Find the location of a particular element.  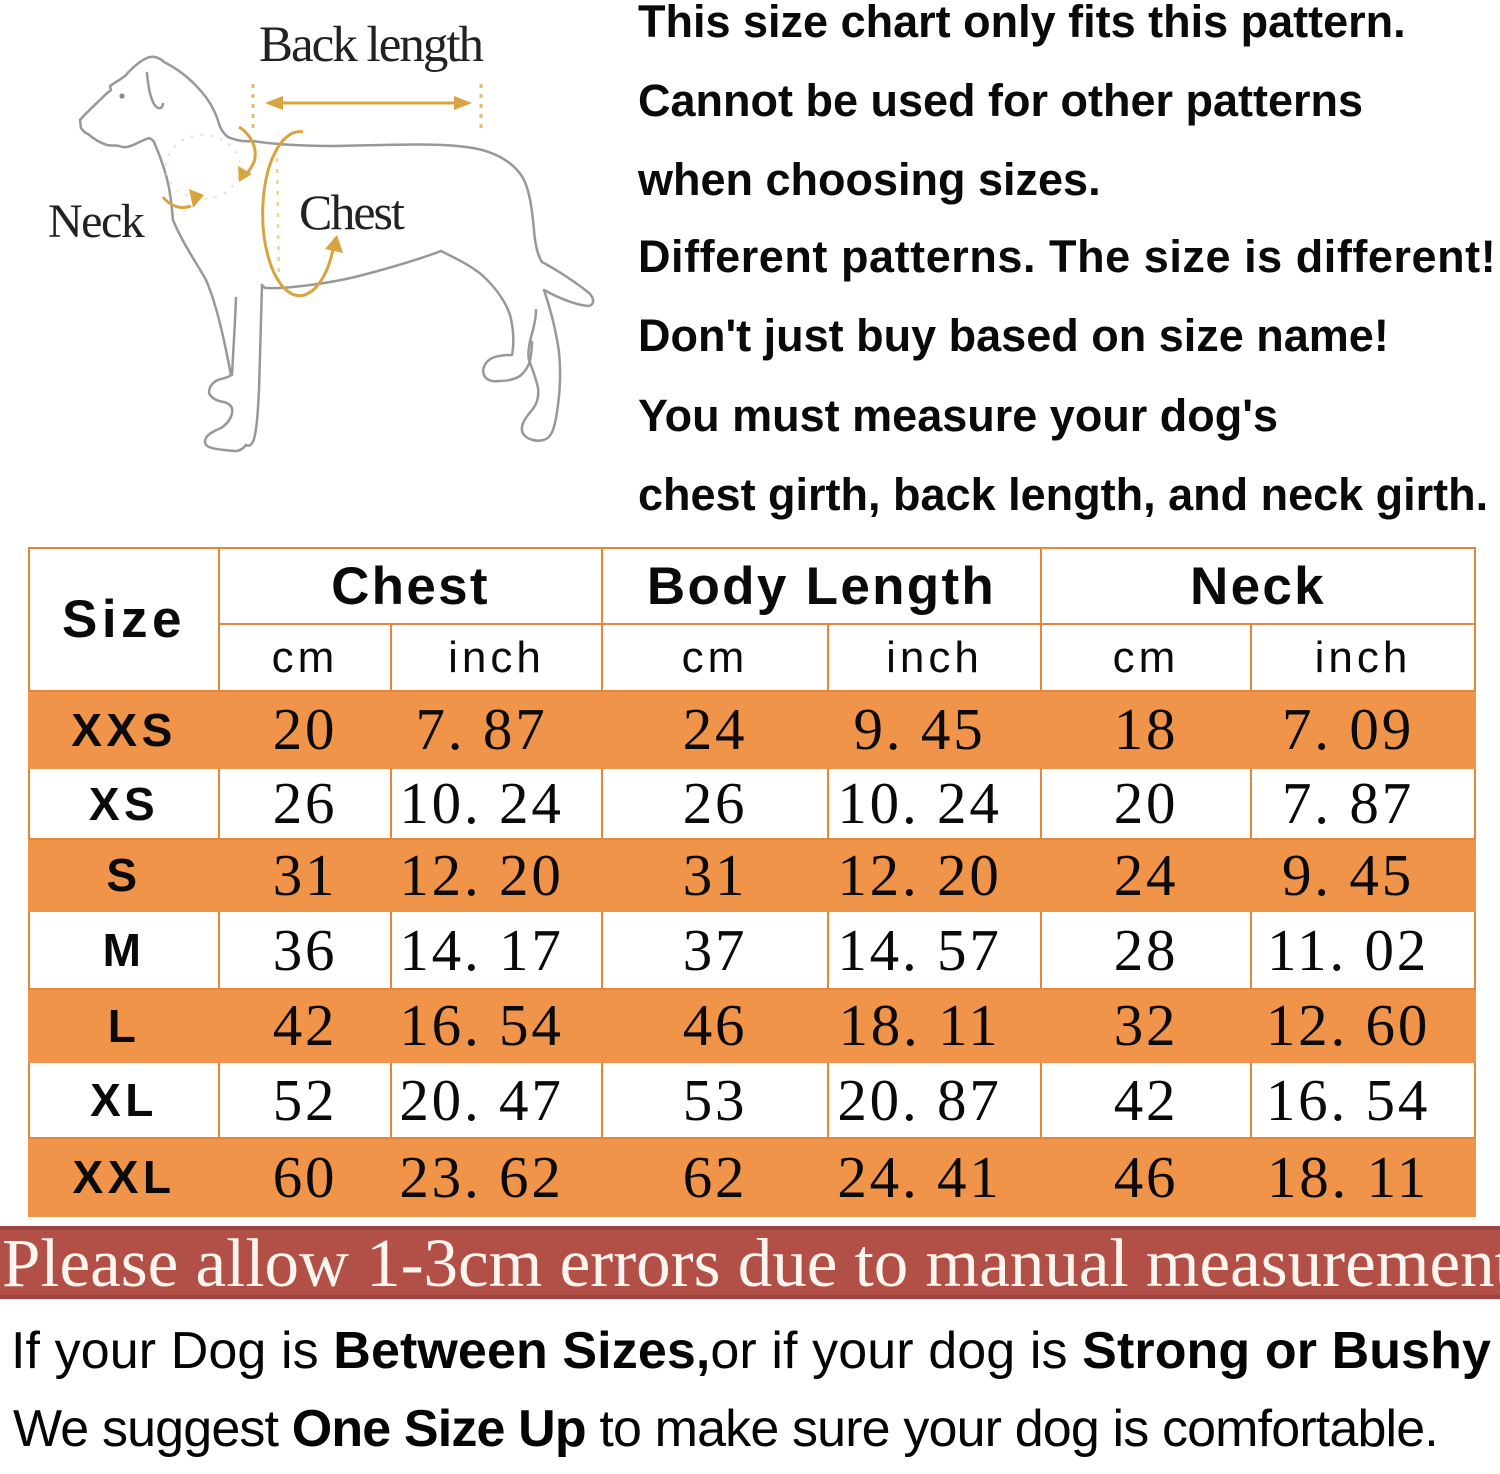

svg-text: Neck is located at coordinates (96, 221).